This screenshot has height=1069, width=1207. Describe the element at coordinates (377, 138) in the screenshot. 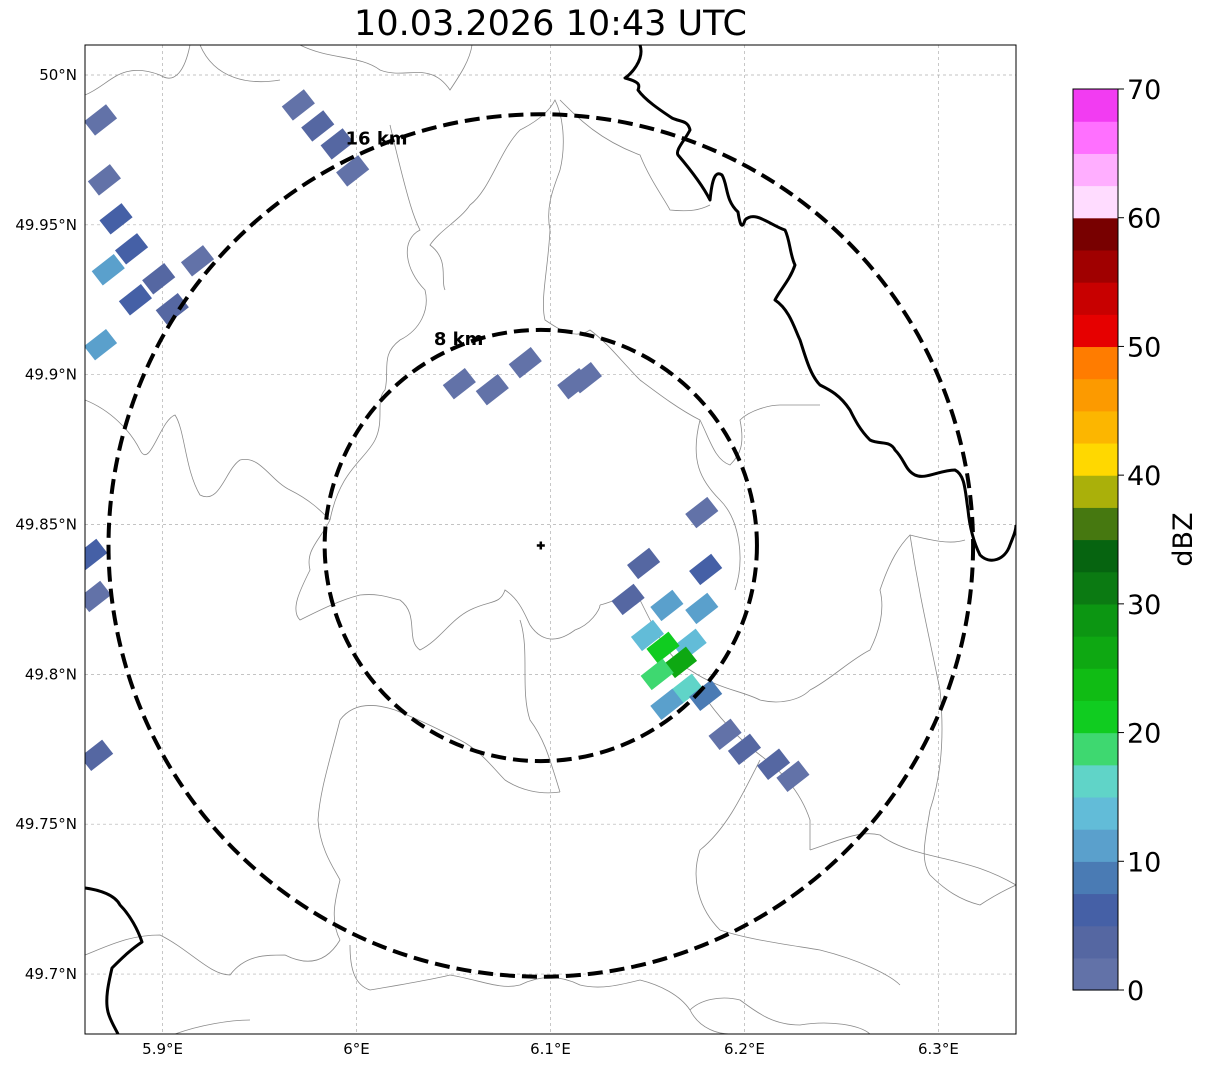

I see `range-ring-label: 16 km` at that location.